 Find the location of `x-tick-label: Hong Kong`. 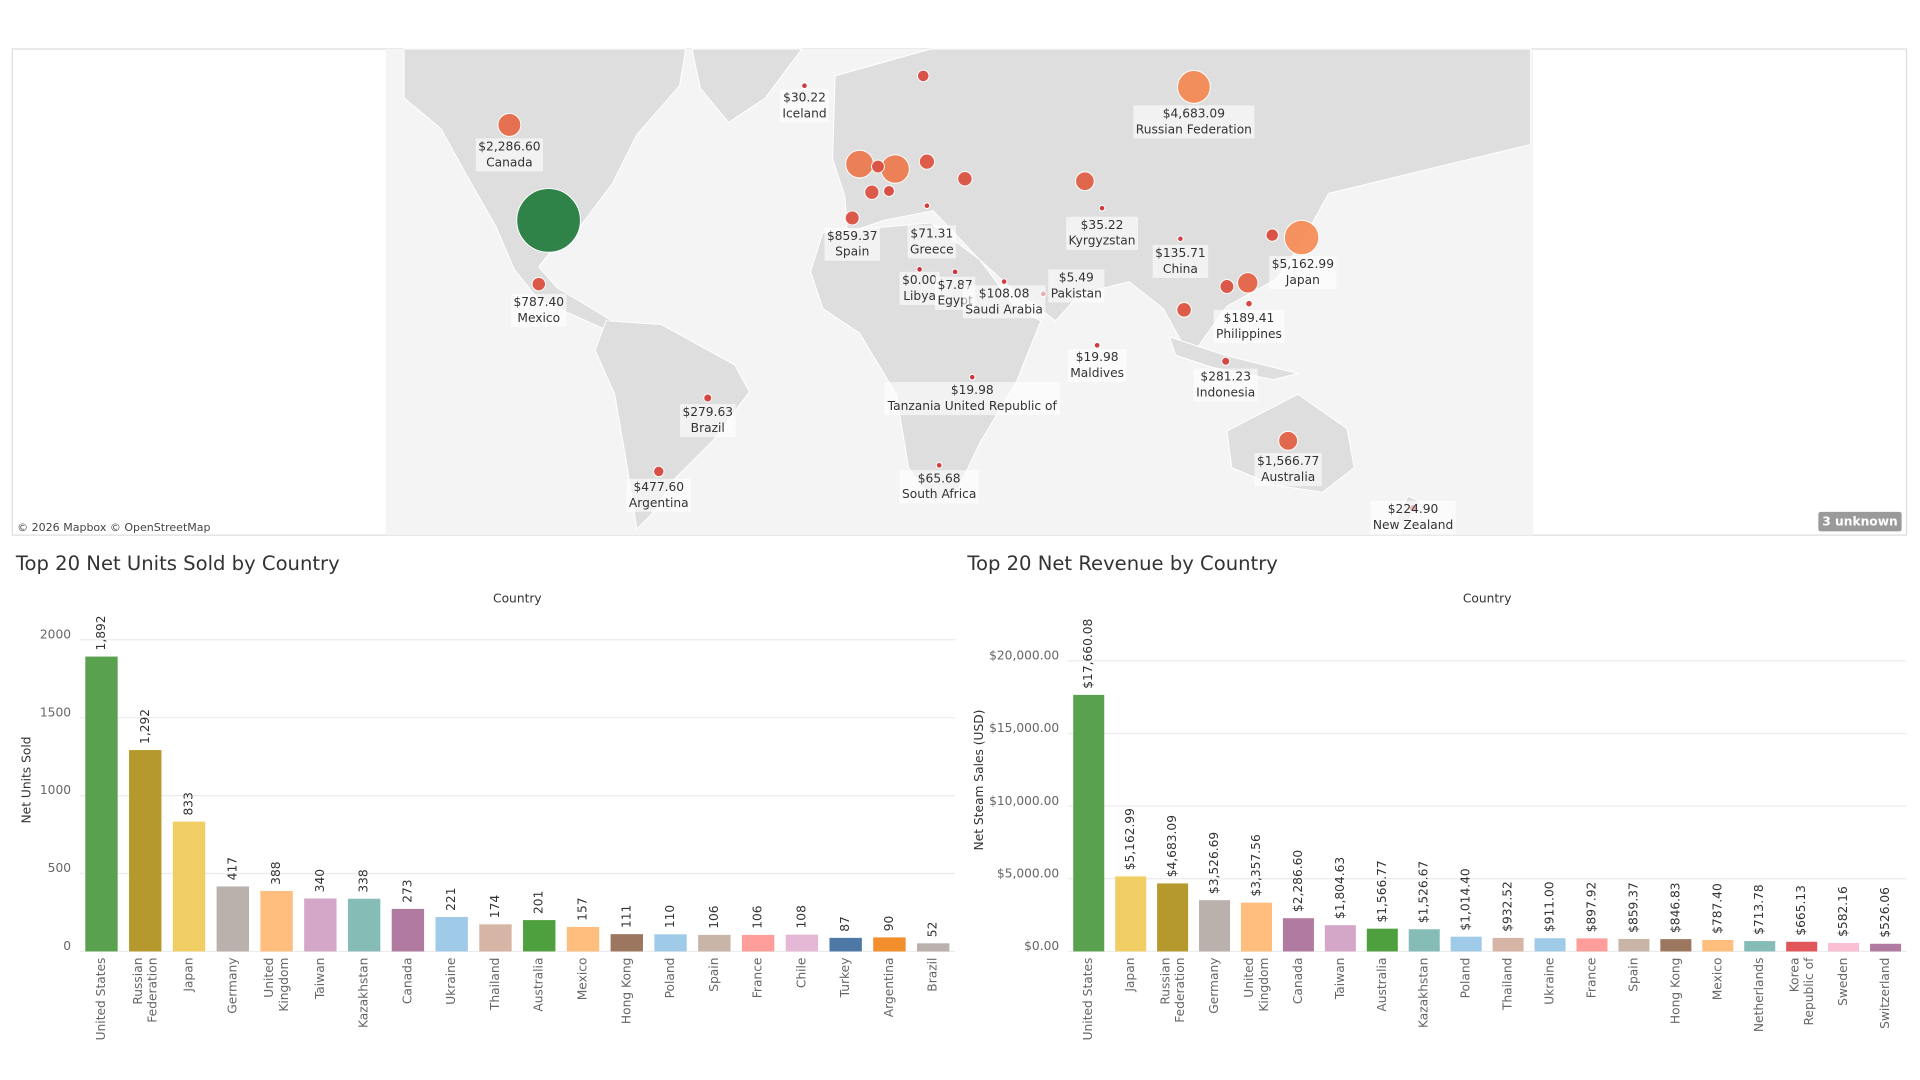

x-tick-label: Hong Kong is located at coordinates (626, 991).